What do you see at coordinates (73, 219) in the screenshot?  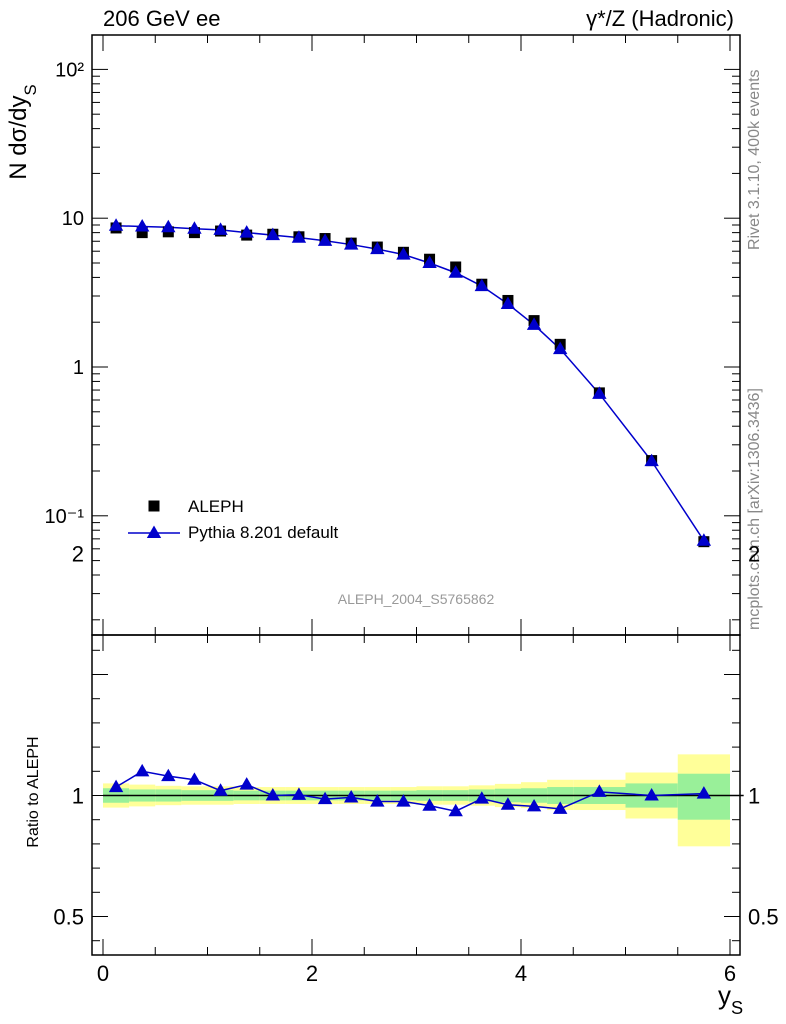 I see `y-tick-label-main: 10` at bounding box center [73, 219].